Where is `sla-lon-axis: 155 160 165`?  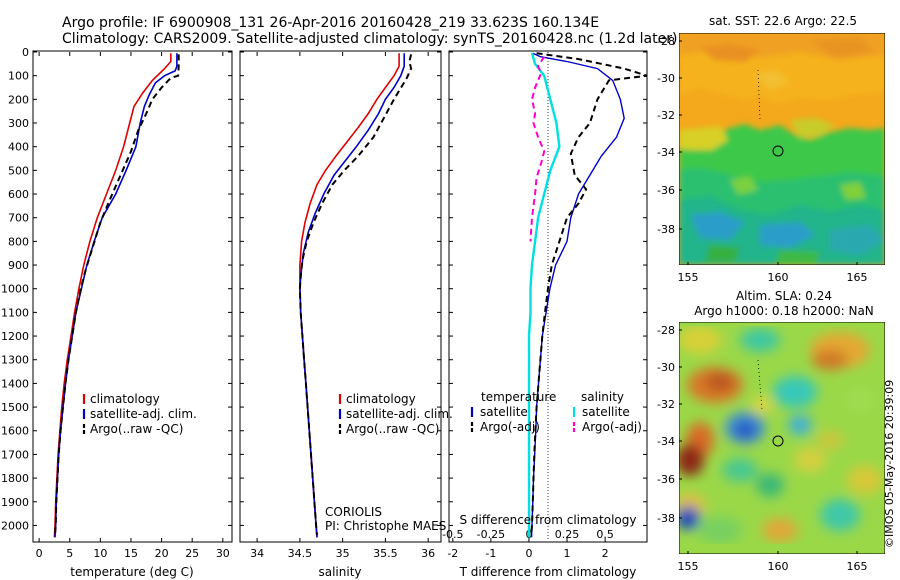 sla-lon-axis: 155 160 165 is located at coordinates (773, 562).